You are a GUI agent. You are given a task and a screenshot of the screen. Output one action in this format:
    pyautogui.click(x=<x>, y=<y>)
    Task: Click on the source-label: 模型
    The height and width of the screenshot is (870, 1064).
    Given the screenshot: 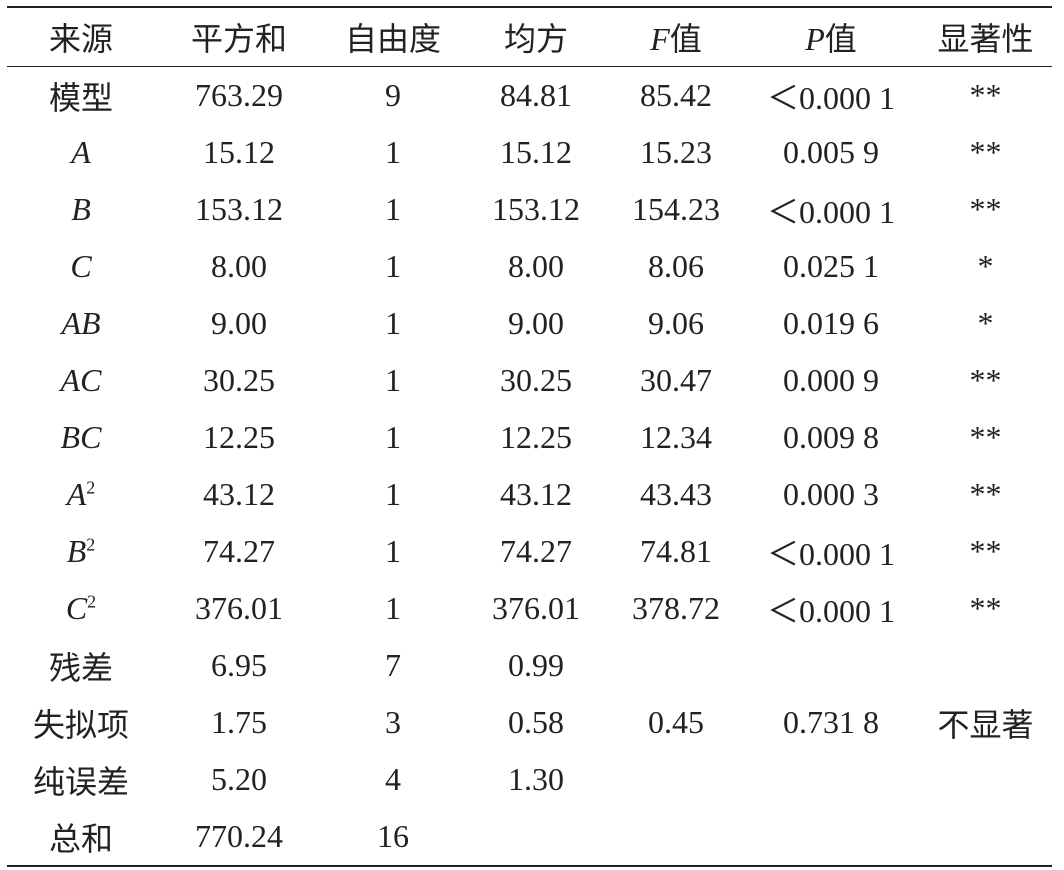 What is the action you would take?
    pyautogui.click(x=80, y=97)
    